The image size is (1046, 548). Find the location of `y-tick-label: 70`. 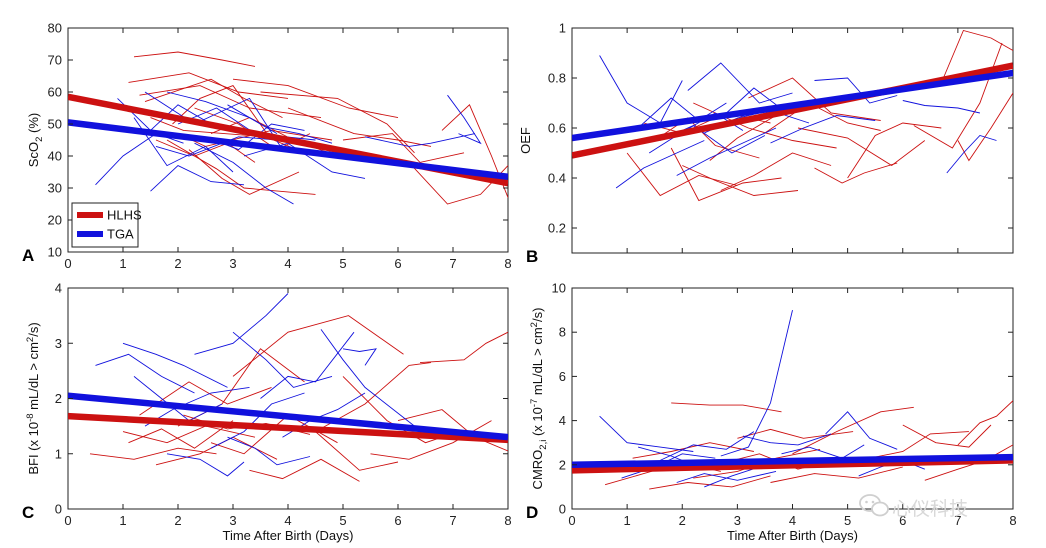

y-tick-label: 70 is located at coordinates (55, 60).